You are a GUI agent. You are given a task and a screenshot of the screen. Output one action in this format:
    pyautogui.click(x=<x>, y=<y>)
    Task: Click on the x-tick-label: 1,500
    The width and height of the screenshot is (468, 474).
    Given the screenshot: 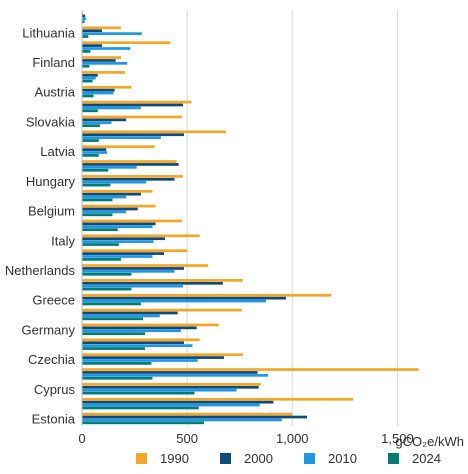 What is the action you would take?
    pyautogui.click(x=397, y=438)
    